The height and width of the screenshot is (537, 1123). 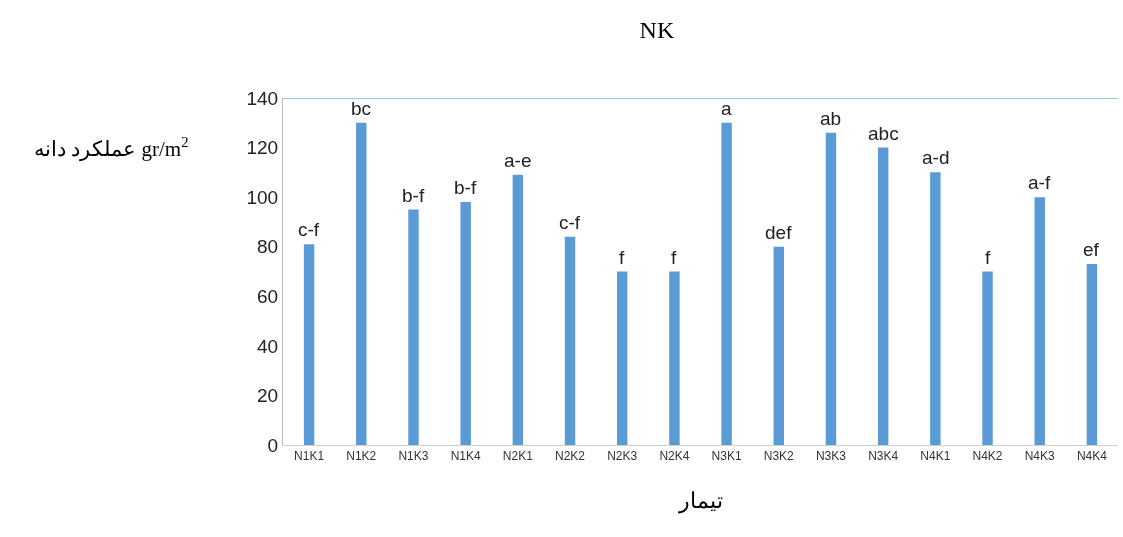 What do you see at coordinates (518, 456) in the screenshot?
I see `x-tick-label: N2K1` at bounding box center [518, 456].